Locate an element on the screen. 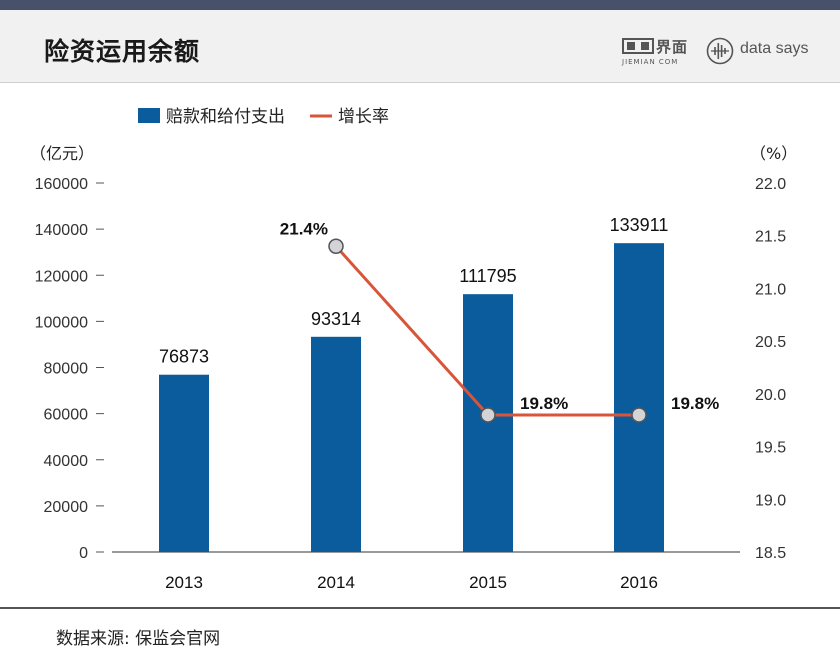 The width and height of the screenshot is (840, 658). footer-divider is located at coordinates (420, 608).